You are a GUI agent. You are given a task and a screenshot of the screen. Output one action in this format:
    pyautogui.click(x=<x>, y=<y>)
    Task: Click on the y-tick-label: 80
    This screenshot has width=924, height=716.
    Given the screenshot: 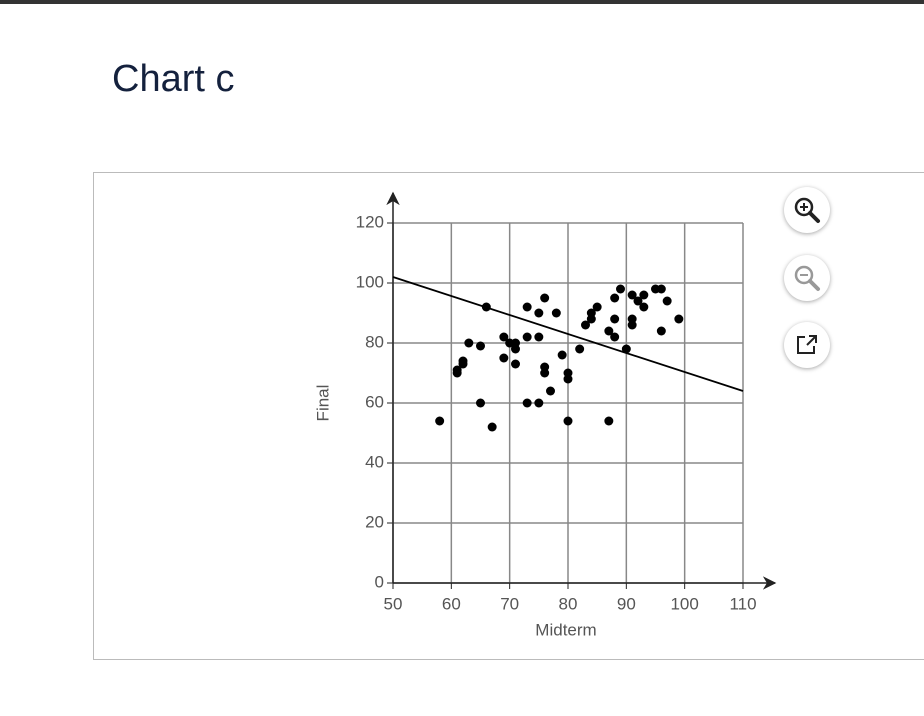 What is the action you would take?
    pyautogui.click(x=374, y=341)
    